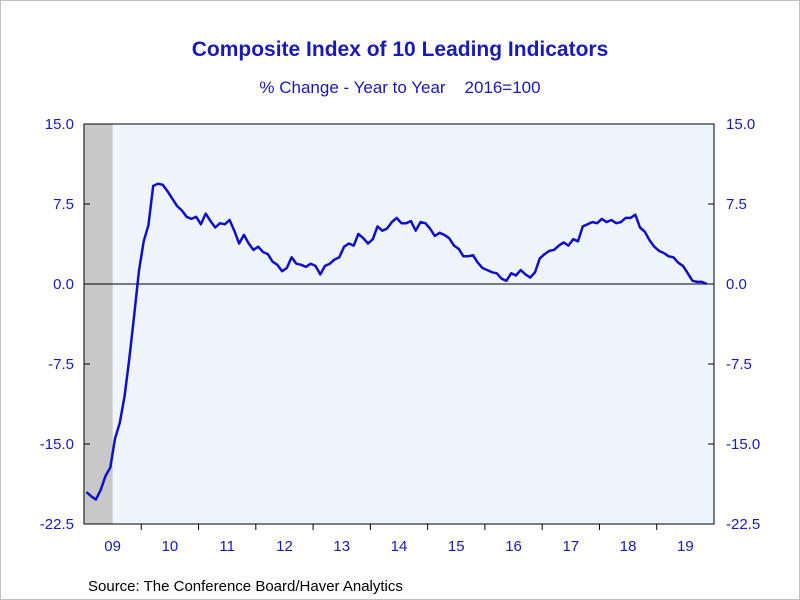 The image size is (800, 600). What do you see at coordinates (399, 546) in the screenshot?
I see `x-tick-label: 14` at bounding box center [399, 546].